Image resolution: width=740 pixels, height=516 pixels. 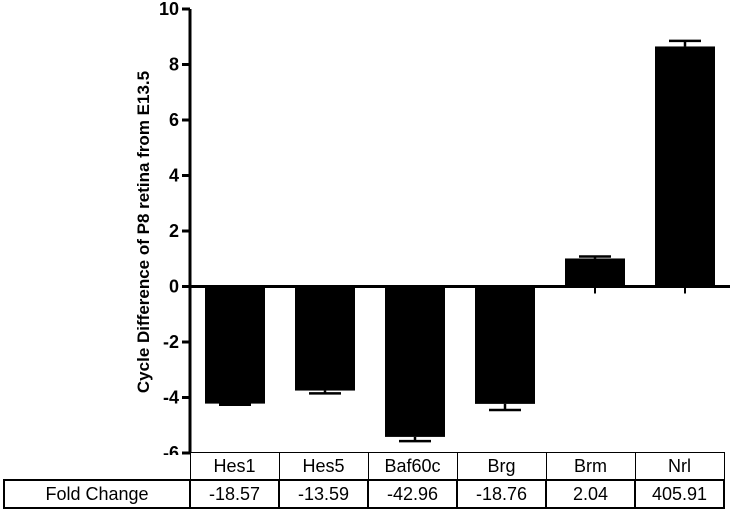 I want to click on table-header-row: Hes1 Hes5 Baf60c Brg Brm Nrl, so click(x=364, y=466).